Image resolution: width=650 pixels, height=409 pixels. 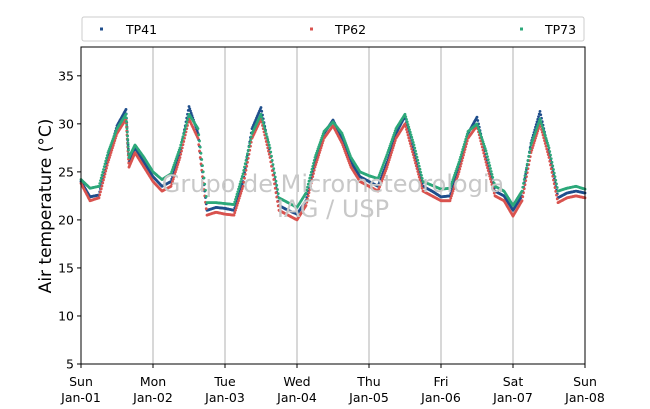 What do you see at coordinates (333, 29) in the screenshot?
I see `legend: TP41 TP62 TP73` at bounding box center [333, 29].